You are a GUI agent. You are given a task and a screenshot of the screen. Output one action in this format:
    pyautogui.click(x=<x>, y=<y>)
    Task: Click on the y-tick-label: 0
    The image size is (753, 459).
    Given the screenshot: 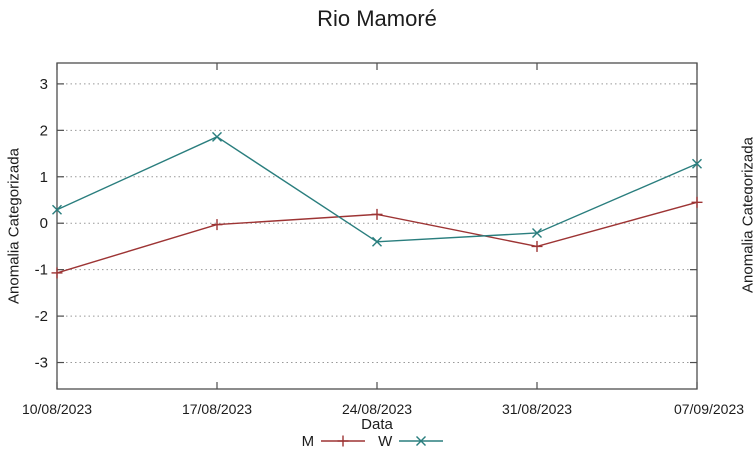 What is the action you would take?
    pyautogui.click(x=44, y=223)
    